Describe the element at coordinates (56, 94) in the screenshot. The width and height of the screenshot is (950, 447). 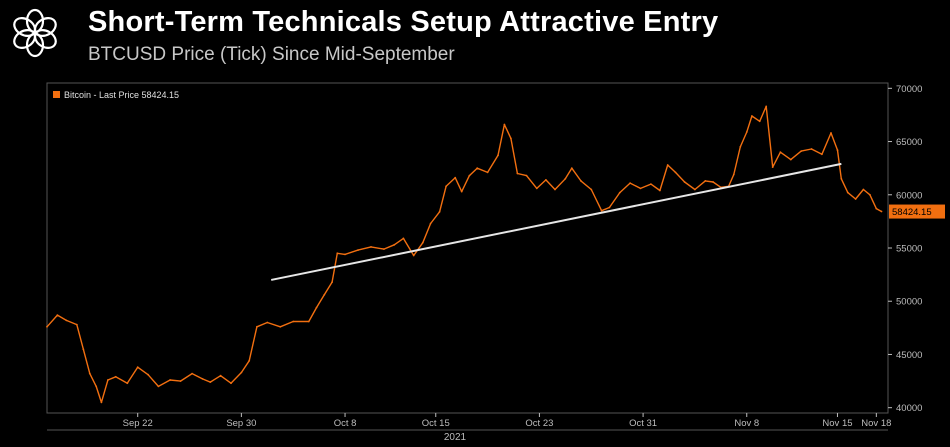
I see `legend-swatch` at that location.